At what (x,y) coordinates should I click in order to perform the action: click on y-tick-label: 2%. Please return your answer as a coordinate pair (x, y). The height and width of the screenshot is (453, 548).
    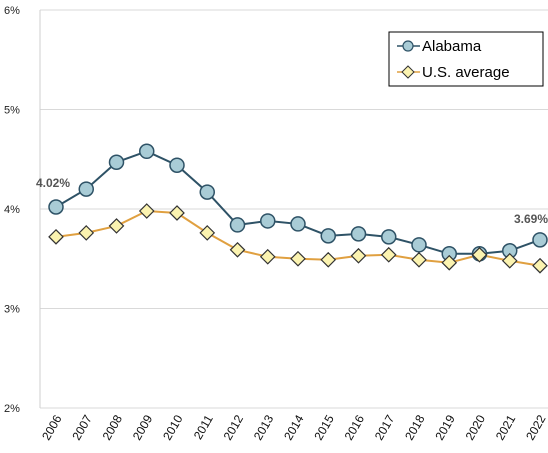
    Looking at the image, I should click on (12, 409).